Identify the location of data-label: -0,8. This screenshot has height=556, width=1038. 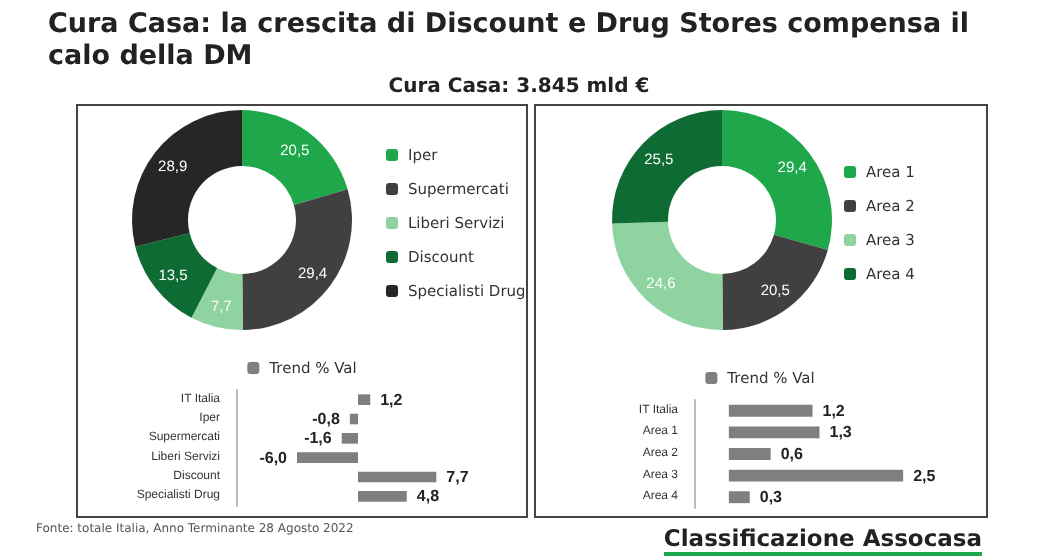
(326, 419).